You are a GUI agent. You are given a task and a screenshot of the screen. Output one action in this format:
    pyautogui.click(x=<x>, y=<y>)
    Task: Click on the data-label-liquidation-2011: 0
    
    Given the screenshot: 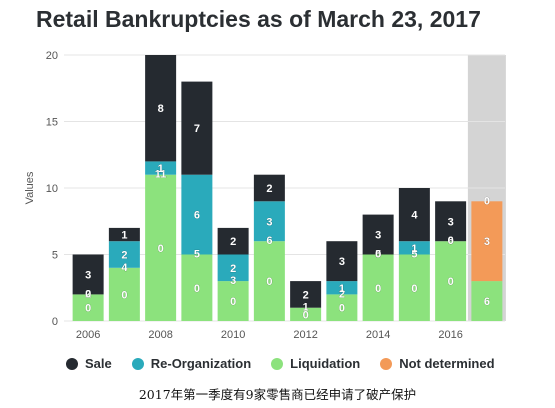 What is the action you would take?
    pyautogui.click(x=269, y=282)
    